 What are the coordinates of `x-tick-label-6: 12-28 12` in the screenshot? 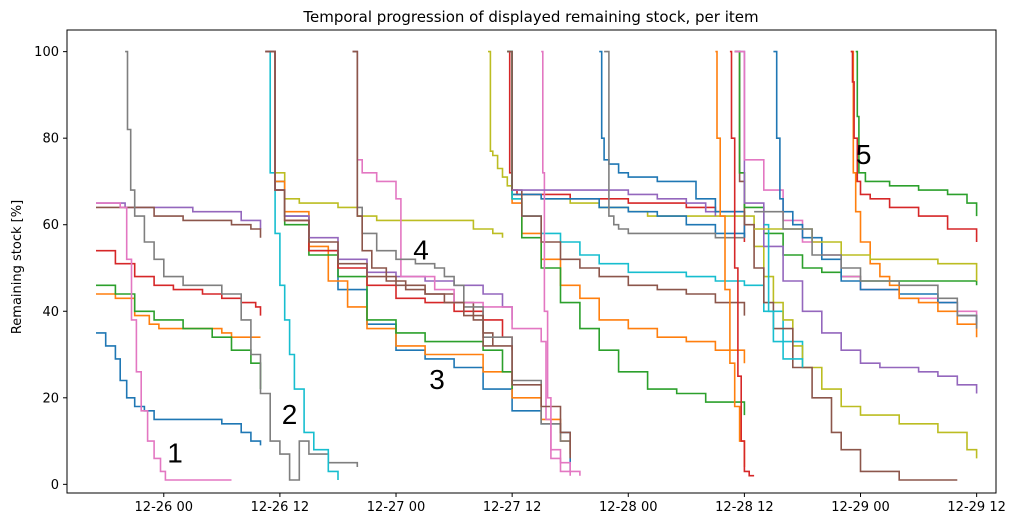 It's located at (744, 507).